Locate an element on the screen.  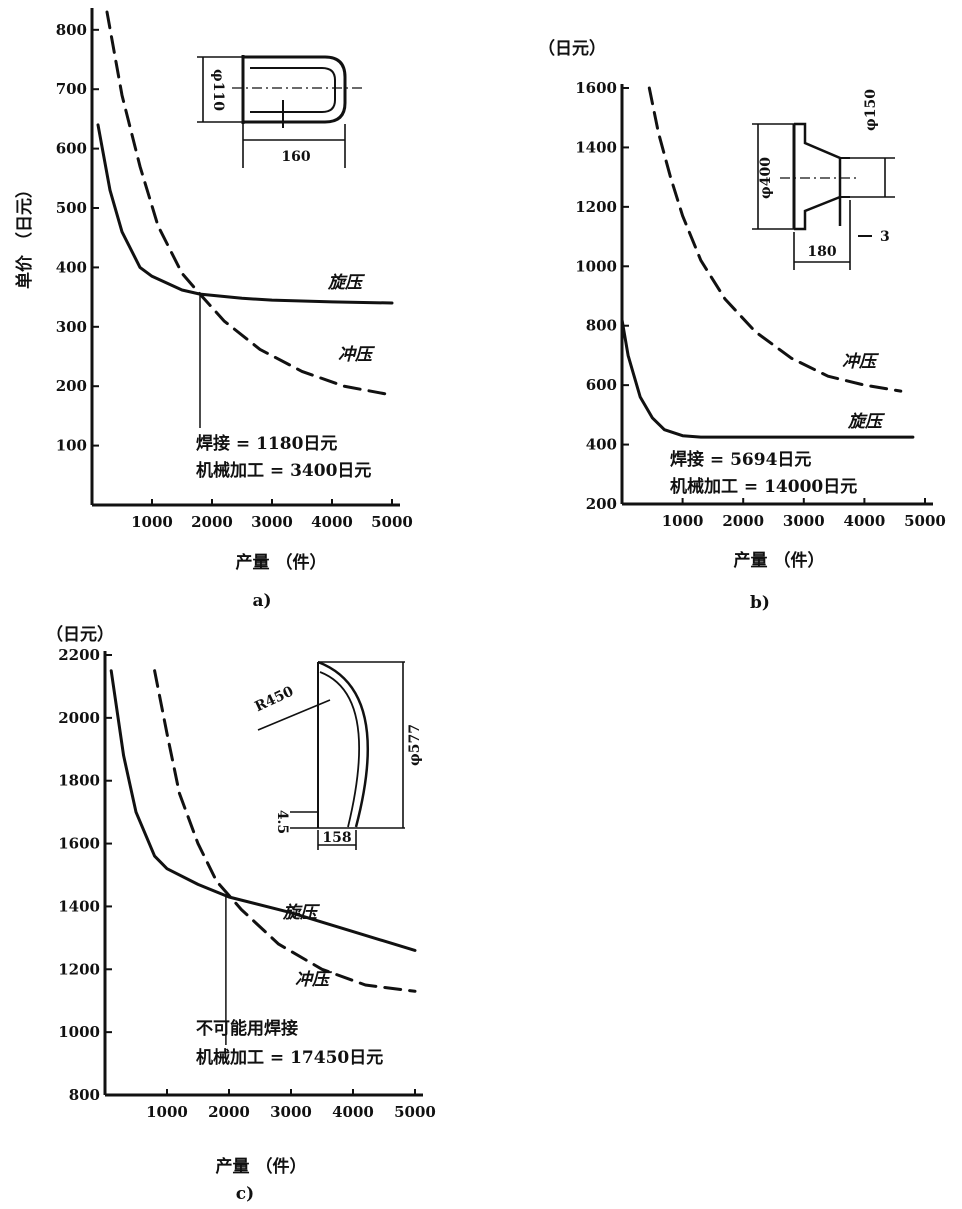
nozzle-upper-wall is located at coordinates (818, 174).